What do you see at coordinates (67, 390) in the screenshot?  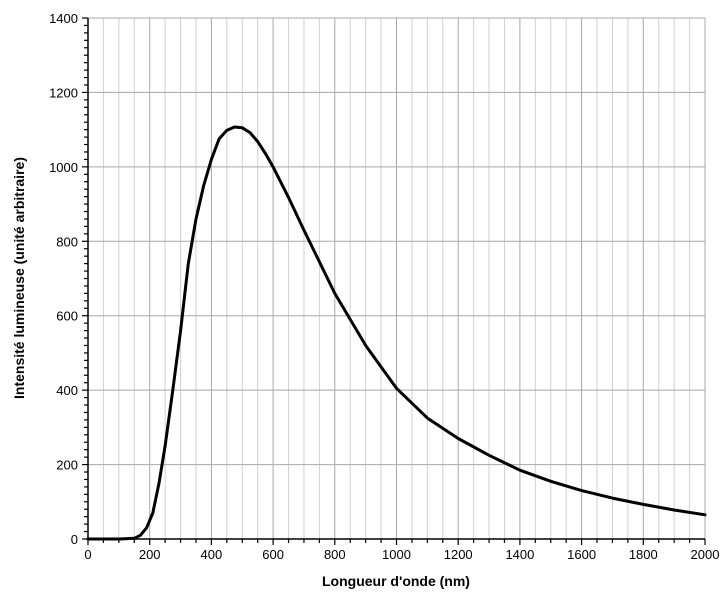 I see `y-tick-label: 400` at bounding box center [67, 390].